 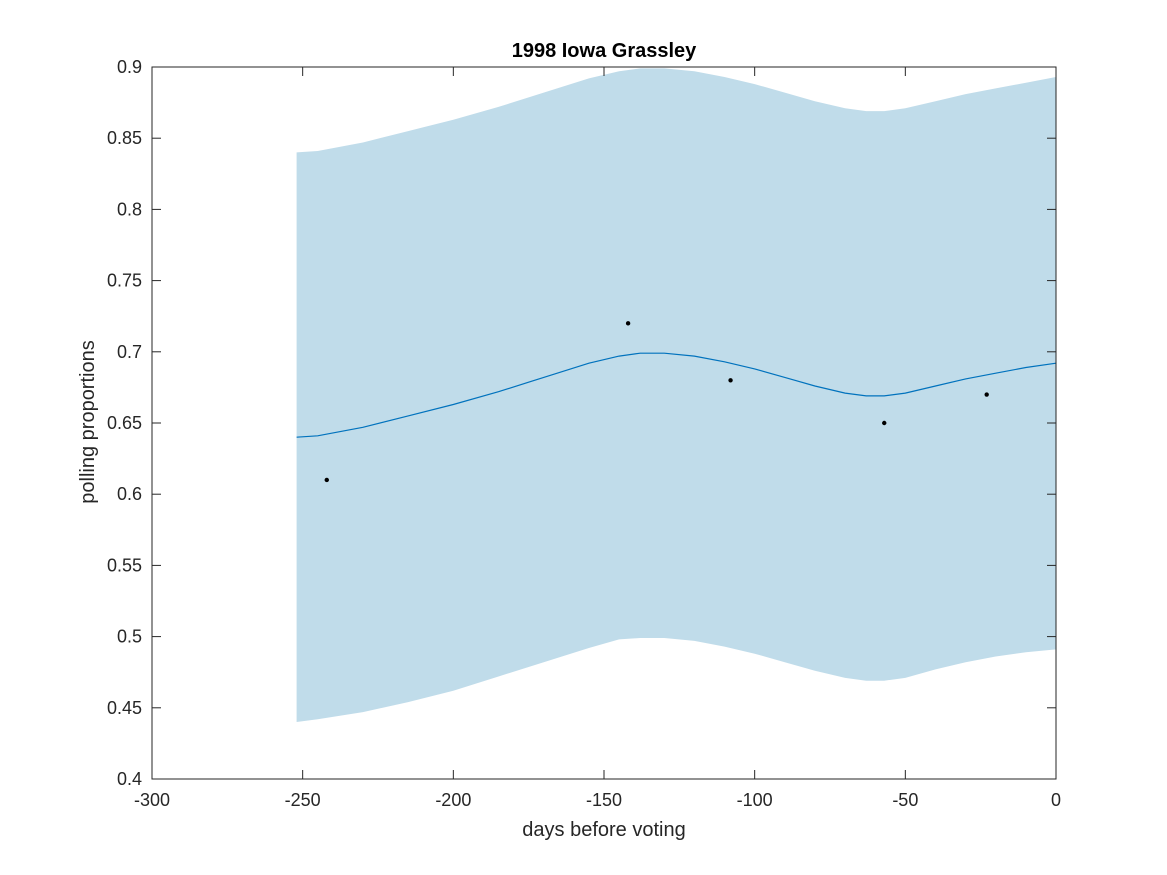 What do you see at coordinates (124, 423) in the screenshot?
I see `y-tick-label: 0.65` at bounding box center [124, 423].